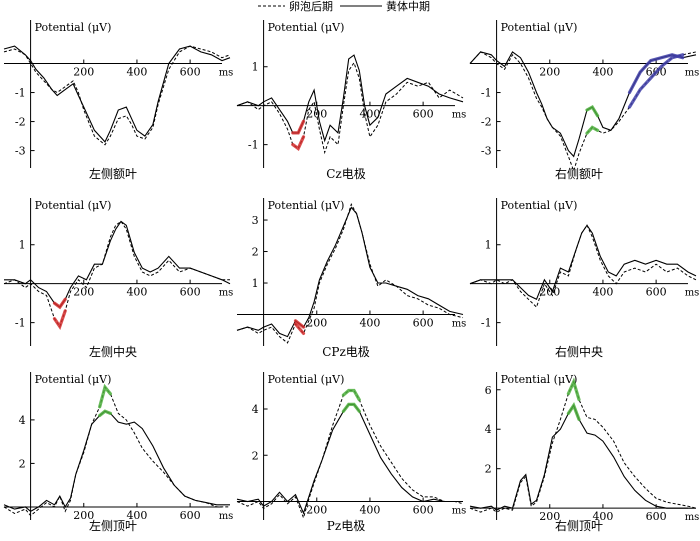  I want to click on erp-panel-8: 2 4 200 400 600 ms Potential (μV) Pz电极, so click(351, 452).